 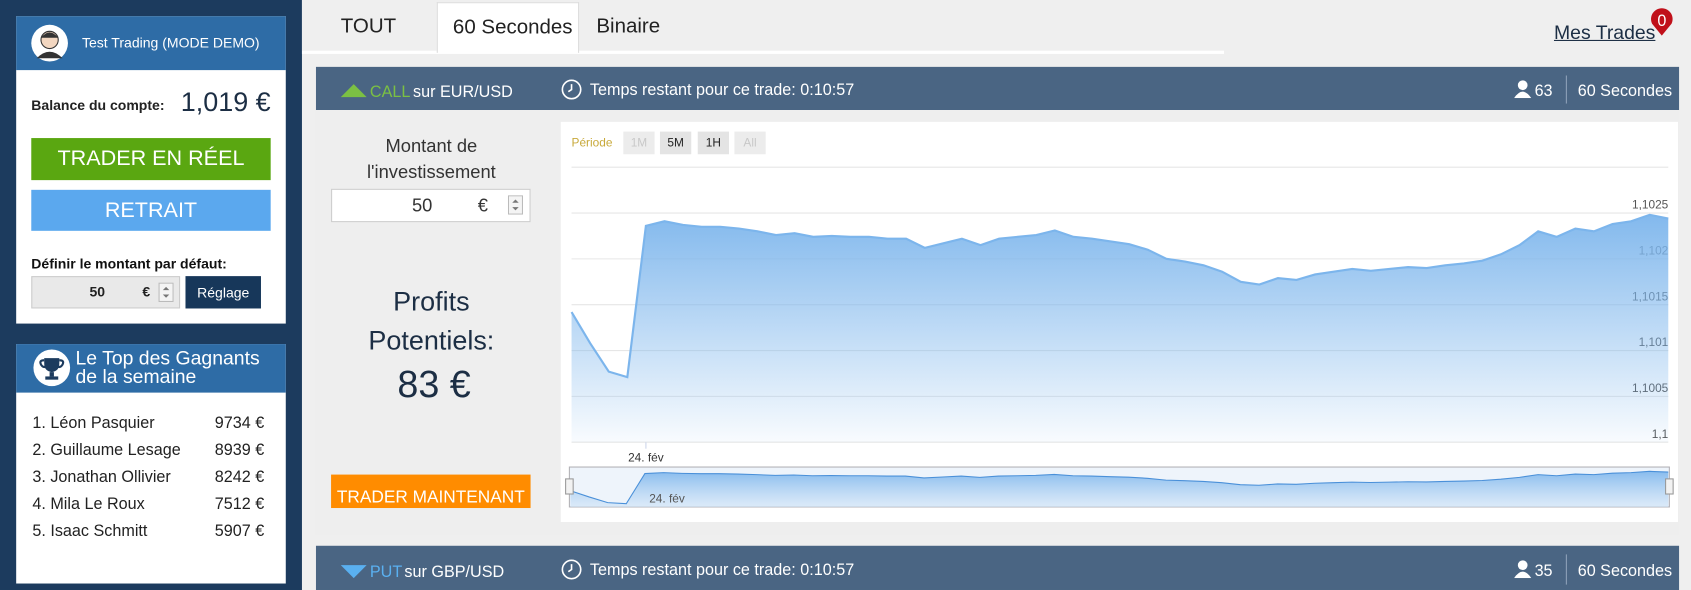 What do you see at coordinates (1650, 205) in the screenshot?
I see `y-tick-label: 1,1025` at bounding box center [1650, 205].